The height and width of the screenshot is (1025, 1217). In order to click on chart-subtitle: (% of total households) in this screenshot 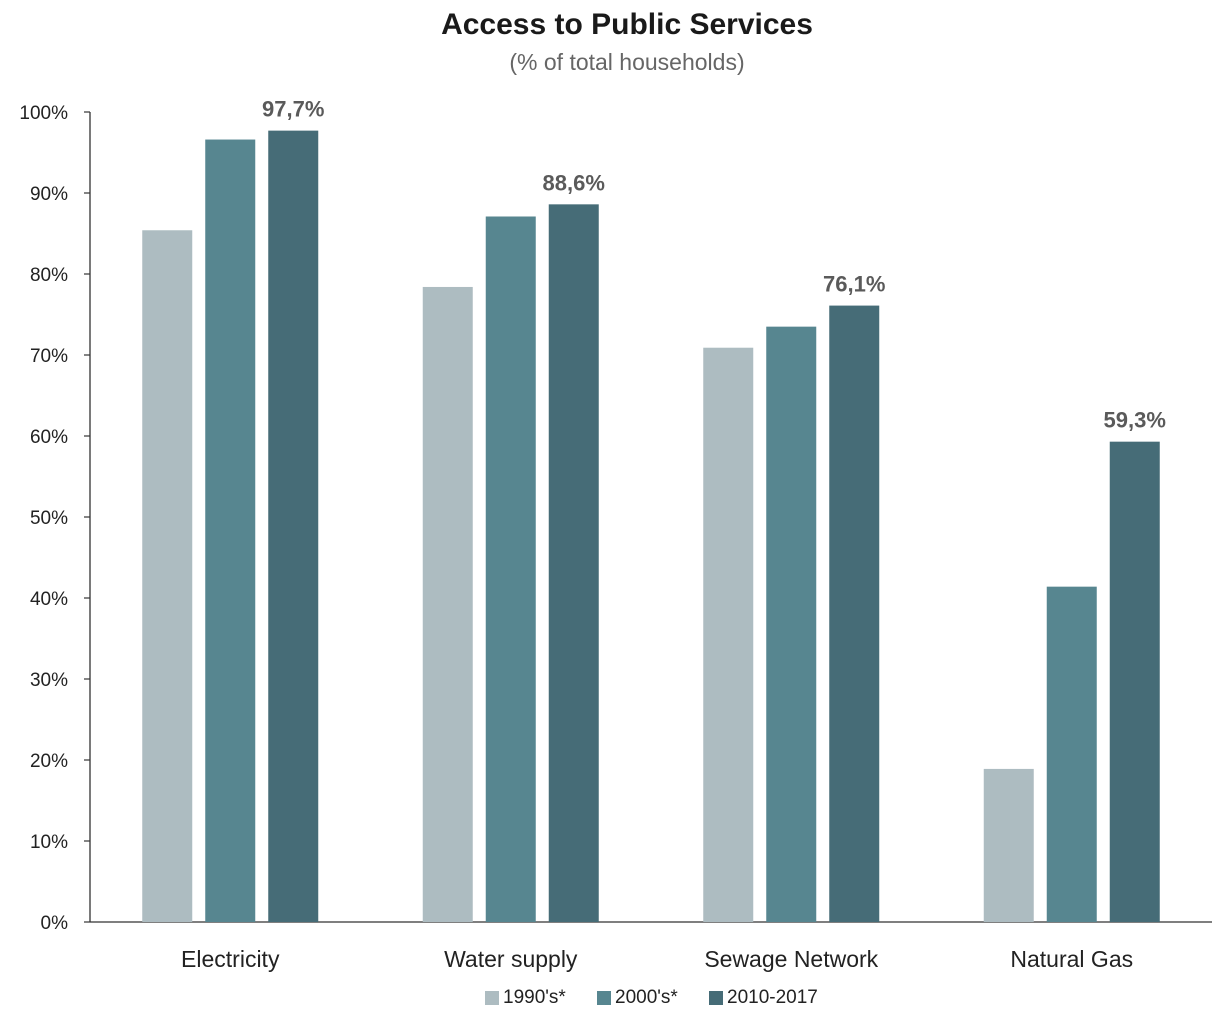, I will do `click(626, 62)`.